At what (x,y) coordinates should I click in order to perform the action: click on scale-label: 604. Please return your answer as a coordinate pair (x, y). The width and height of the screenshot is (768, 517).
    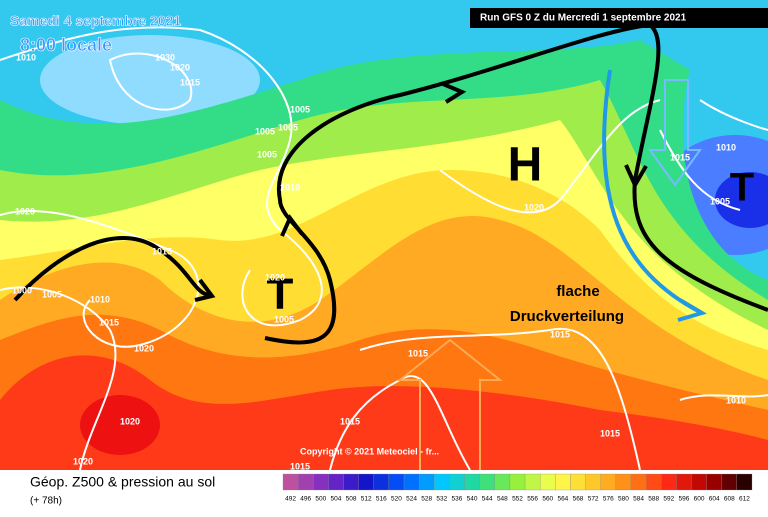
    Looking at the image, I should click on (714, 499).